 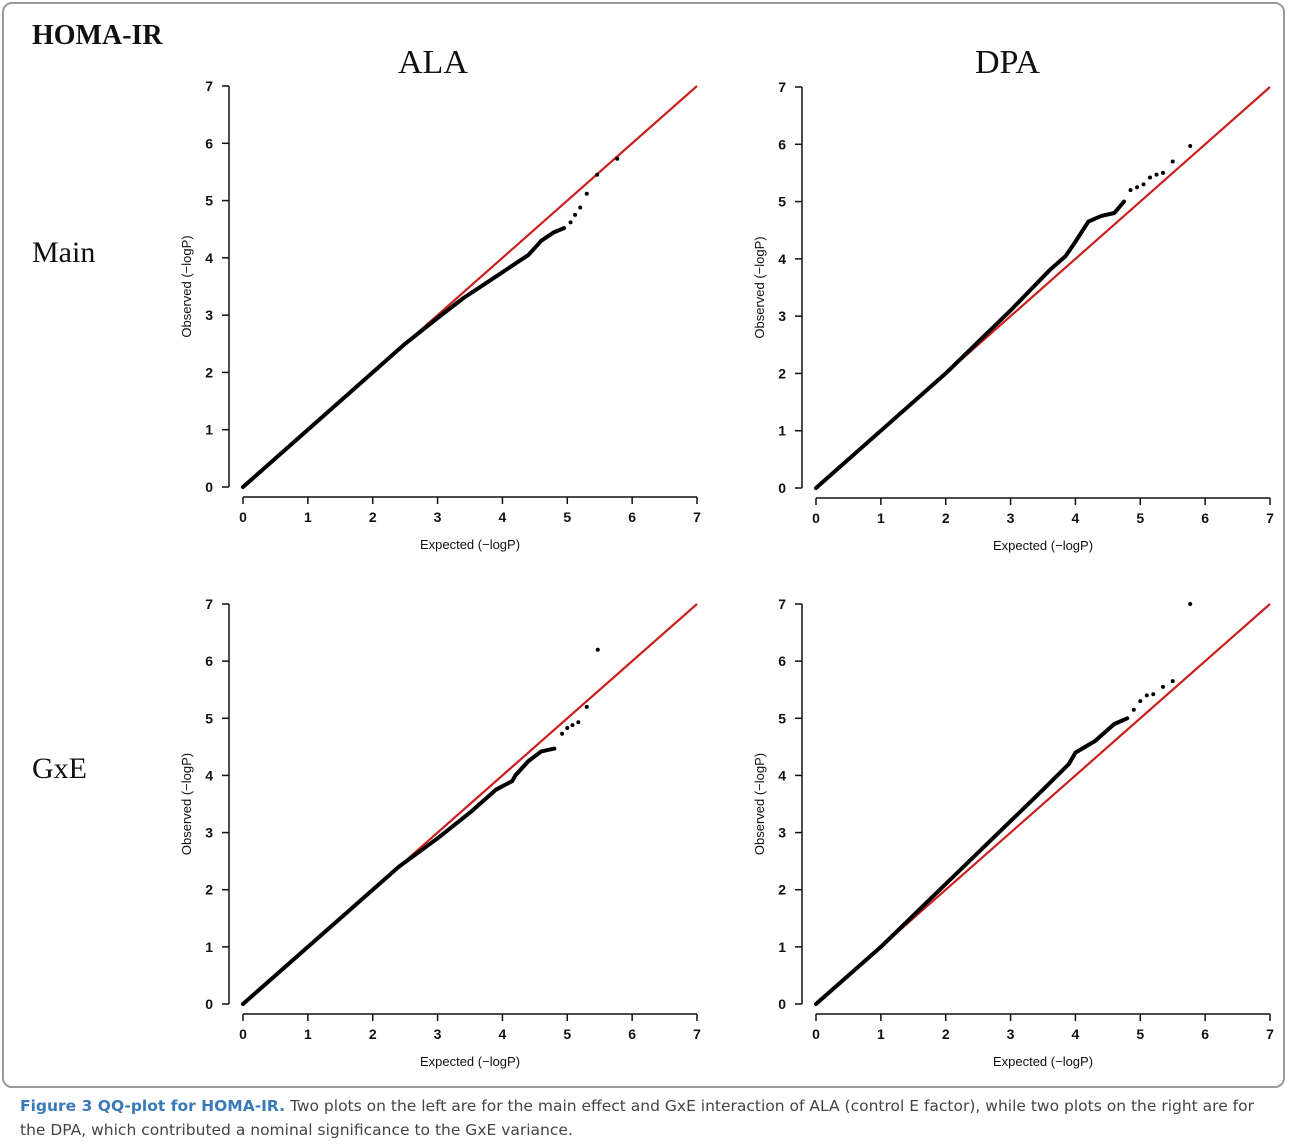 What do you see at coordinates (59, 768) in the screenshot?
I see `row-title-gxe: GxE` at bounding box center [59, 768].